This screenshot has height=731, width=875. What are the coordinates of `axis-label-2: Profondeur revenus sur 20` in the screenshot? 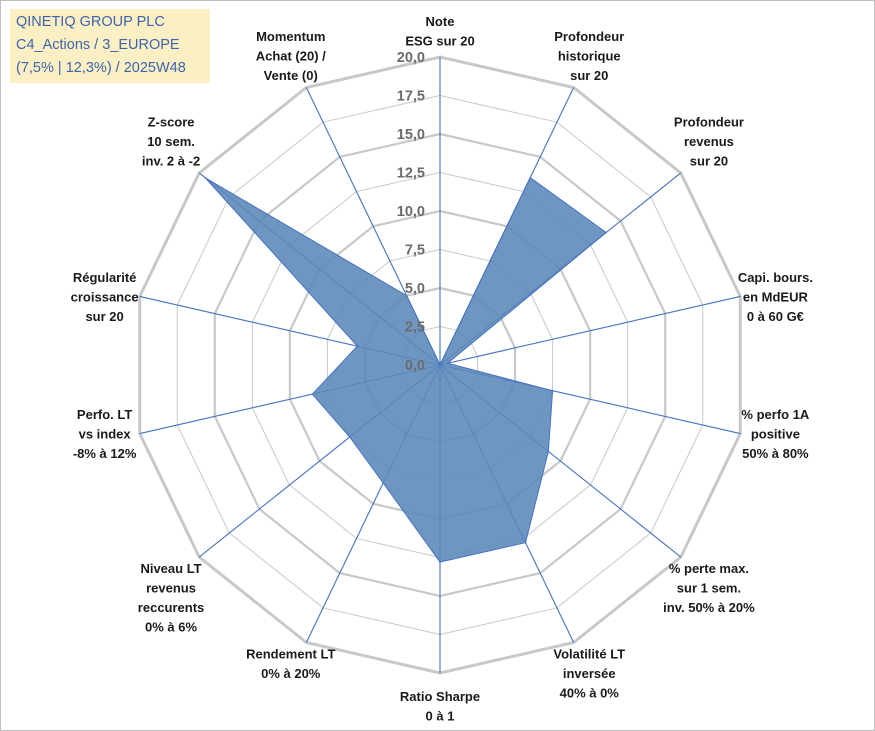 It's located at (709, 141).